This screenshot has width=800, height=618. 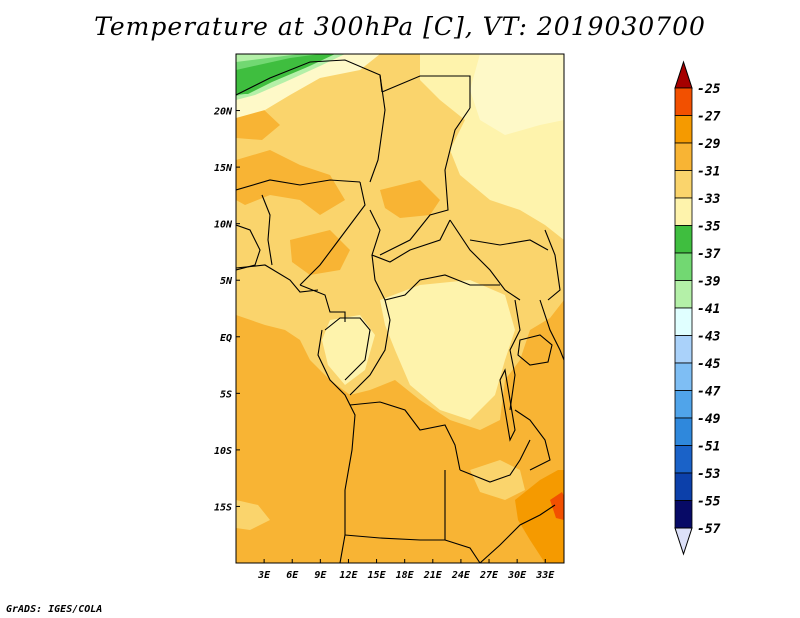 I want to click on coastline-gulf-guinea, so click(x=277, y=278).